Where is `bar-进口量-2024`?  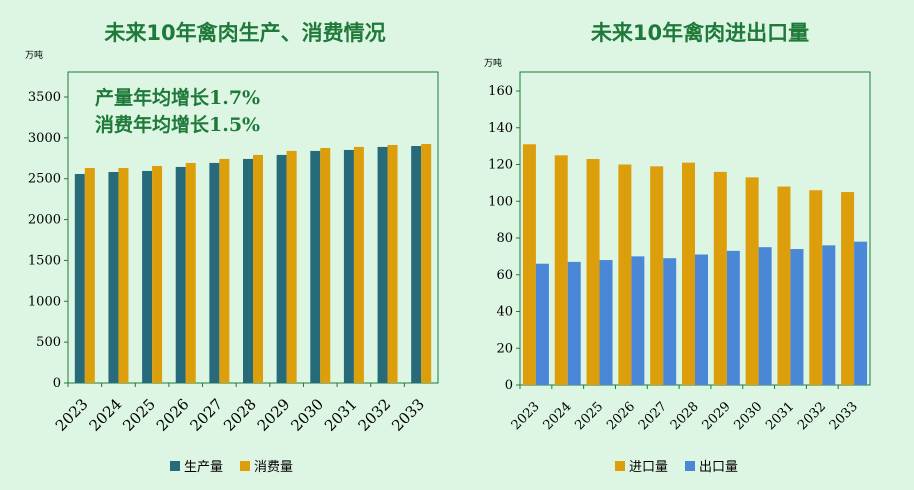 bar-进口量-2024 is located at coordinates (561, 270).